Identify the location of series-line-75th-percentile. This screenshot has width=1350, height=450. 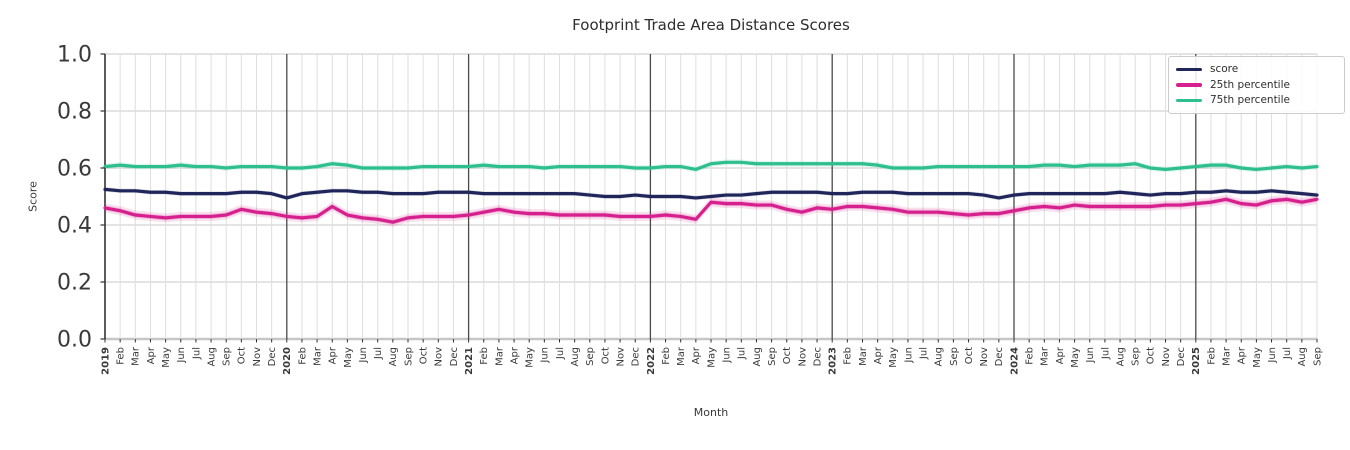
(711, 166).